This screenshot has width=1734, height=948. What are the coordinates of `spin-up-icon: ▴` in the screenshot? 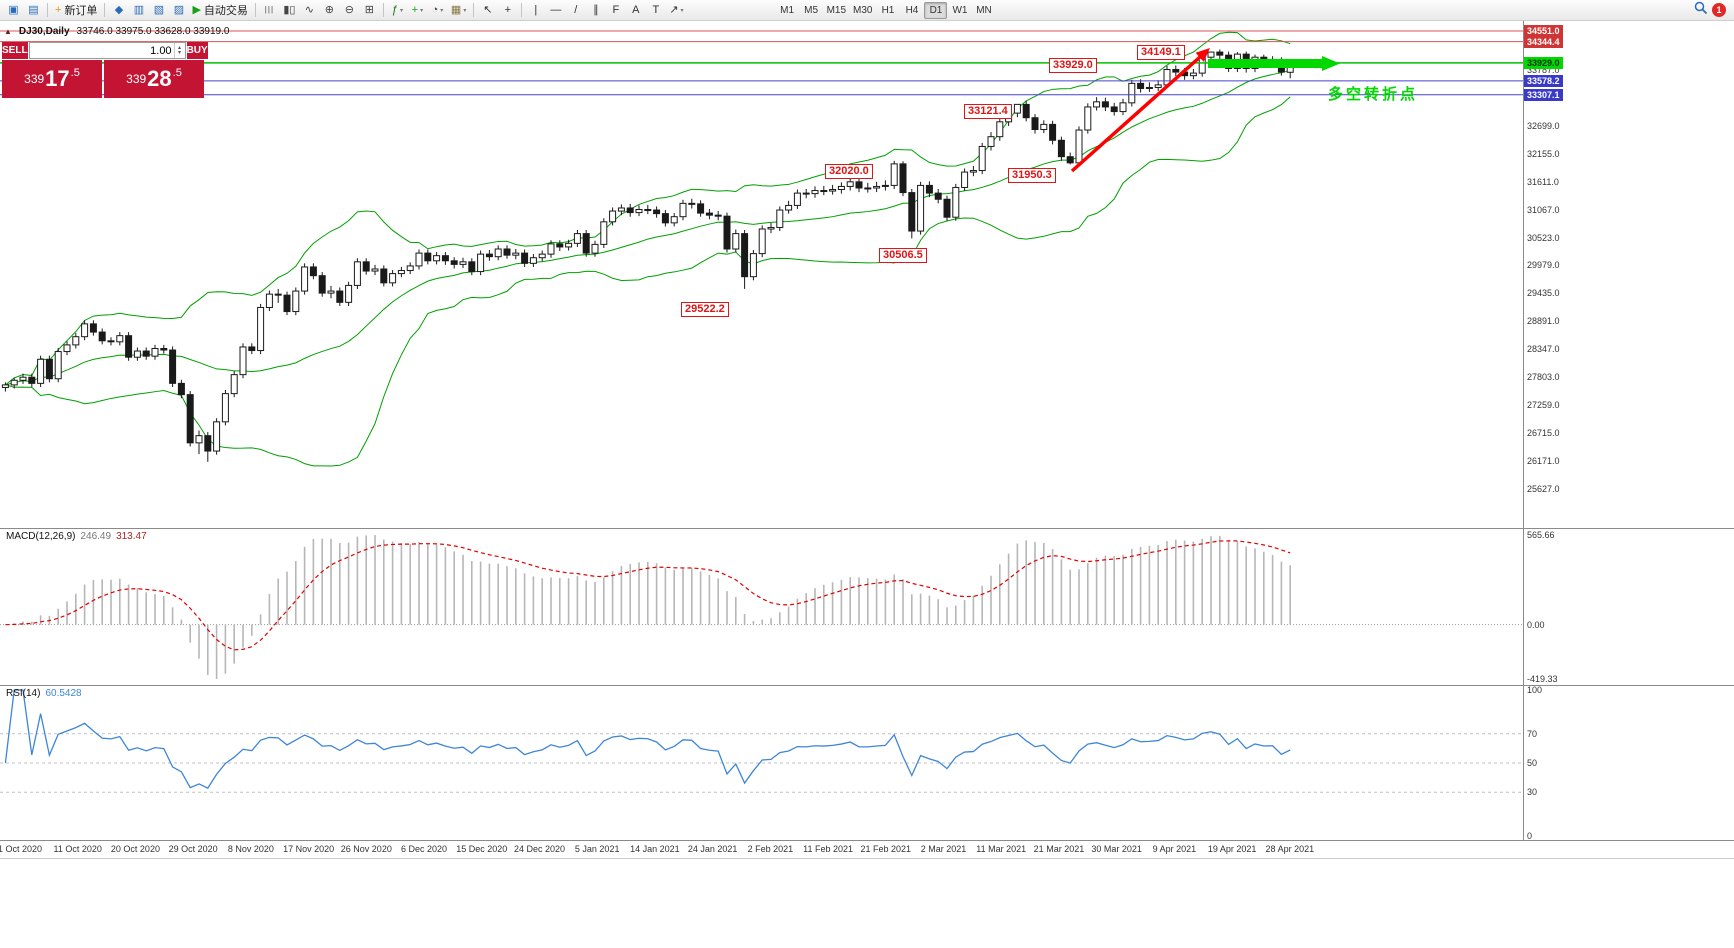 It's located at (180, 47).